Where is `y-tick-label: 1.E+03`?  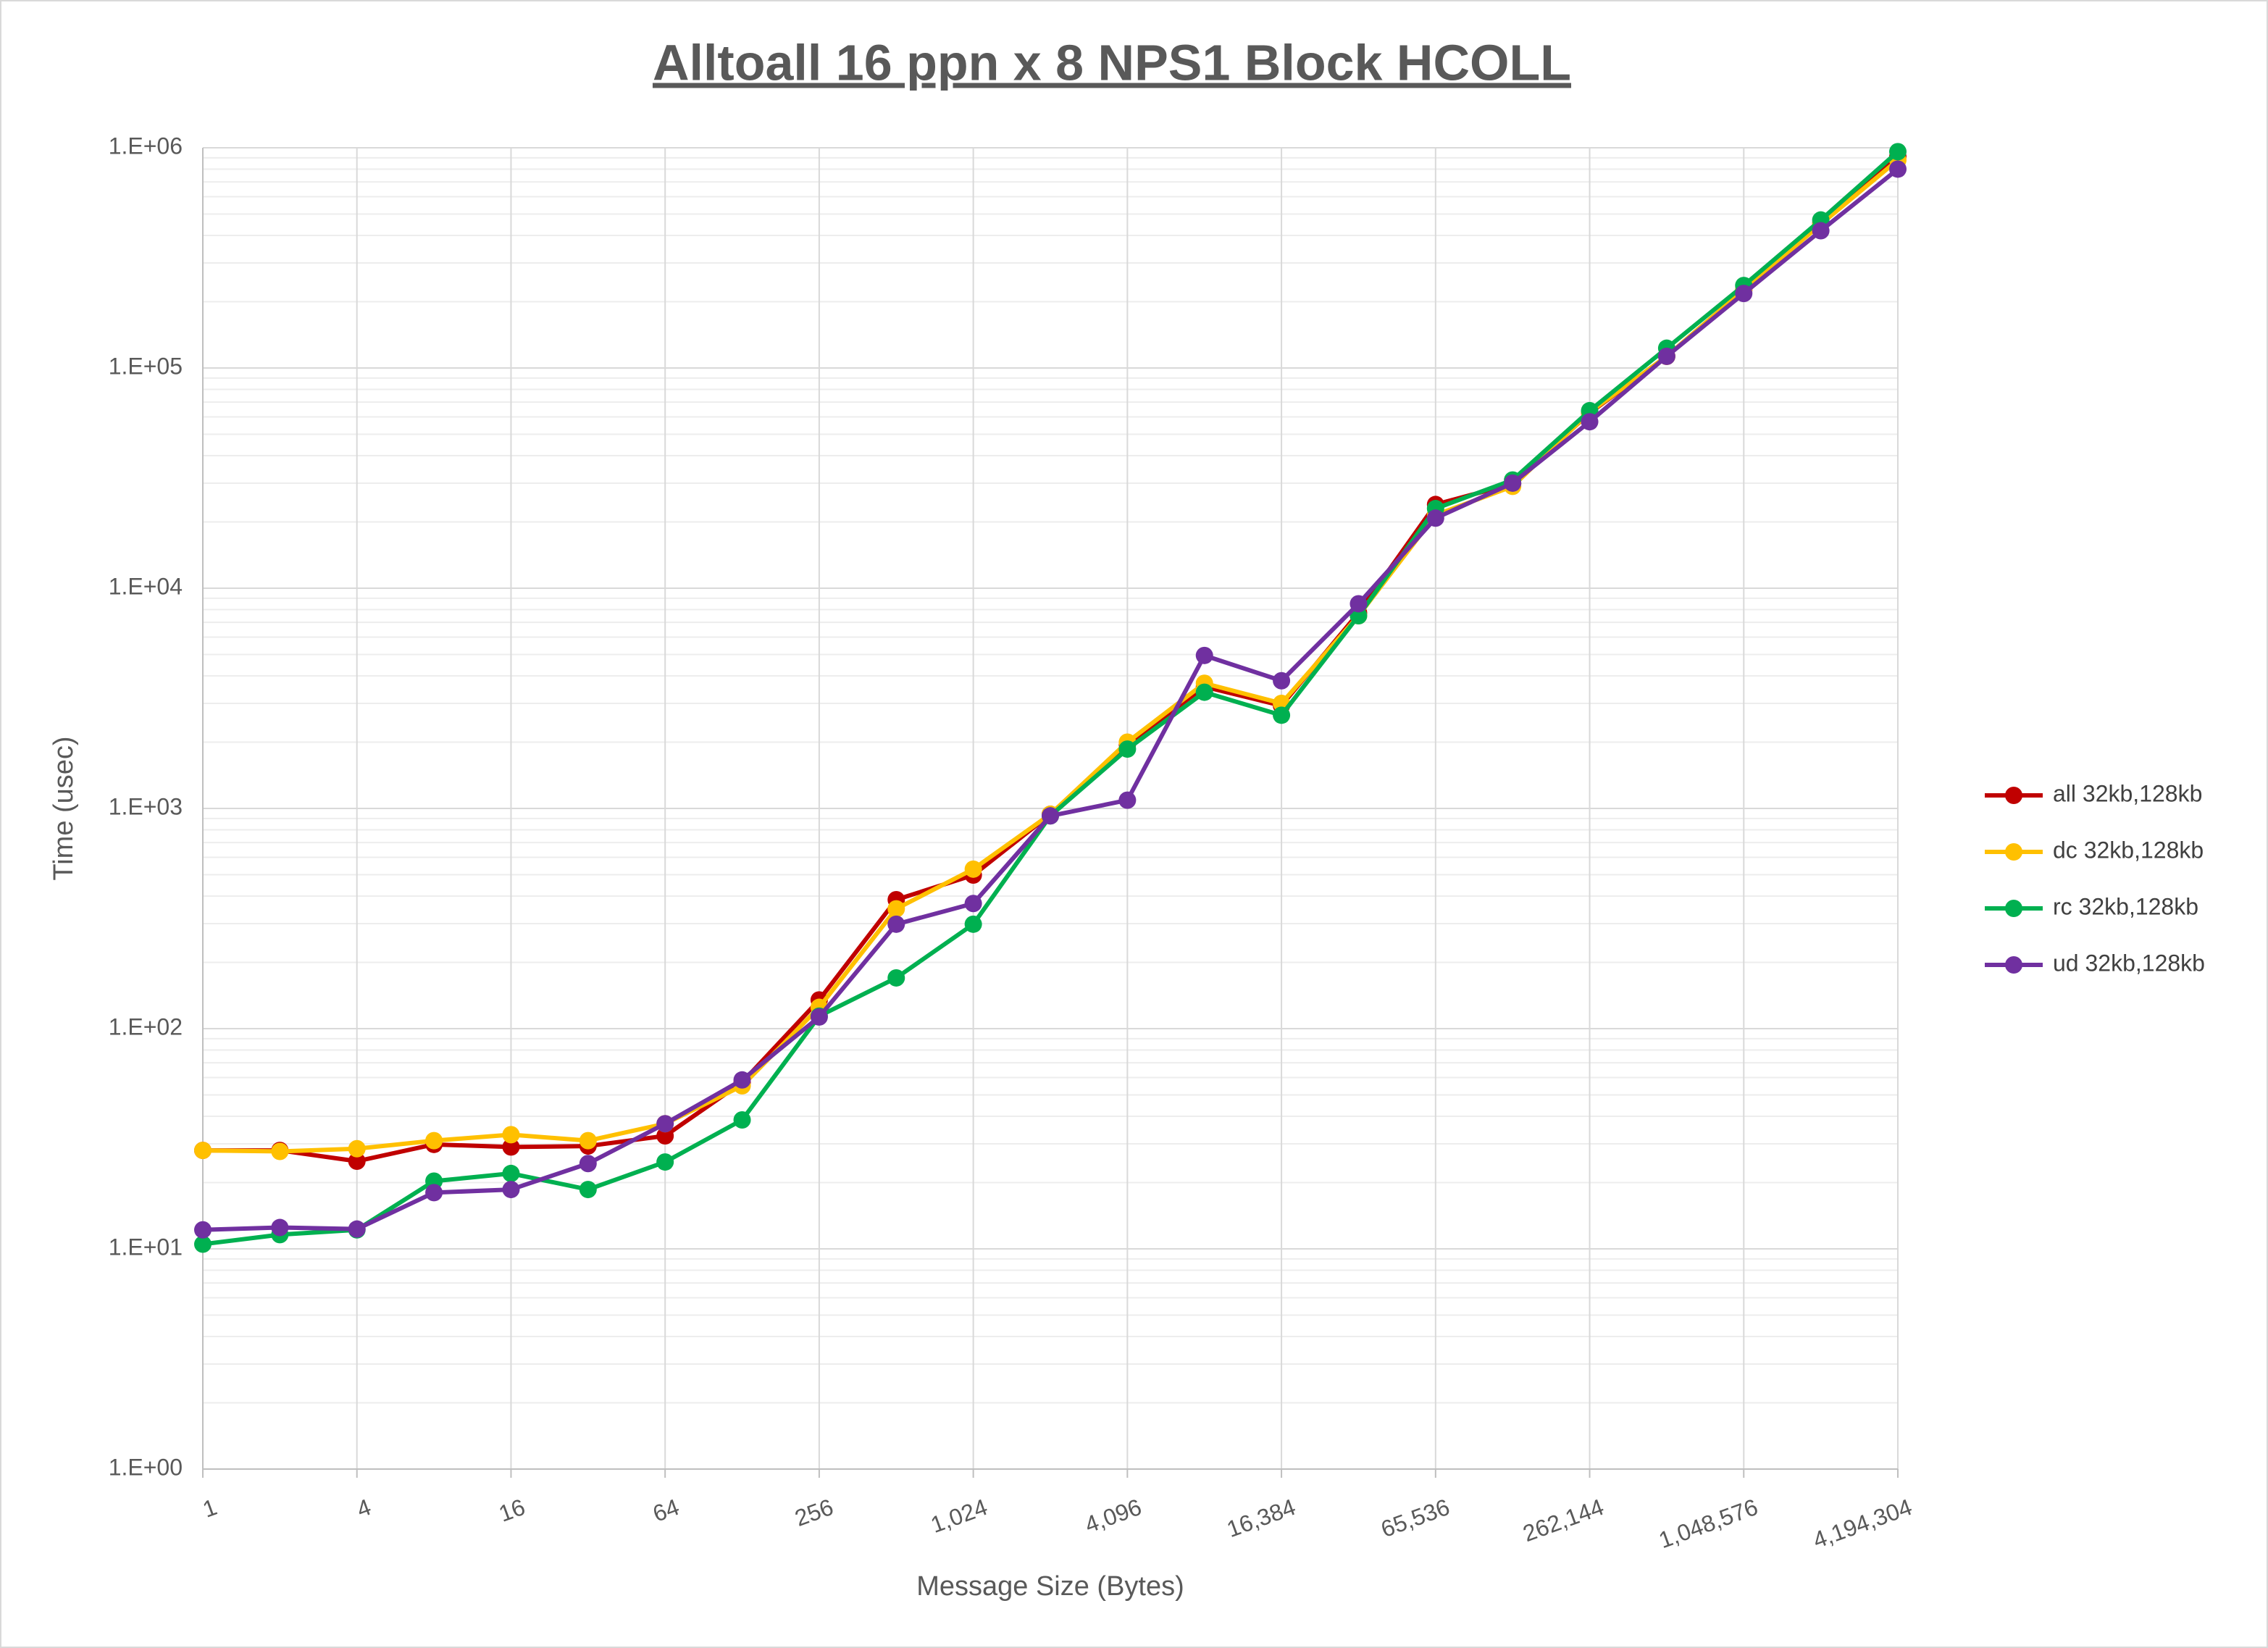
y-tick-label: 1.E+03 is located at coordinates (146, 806).